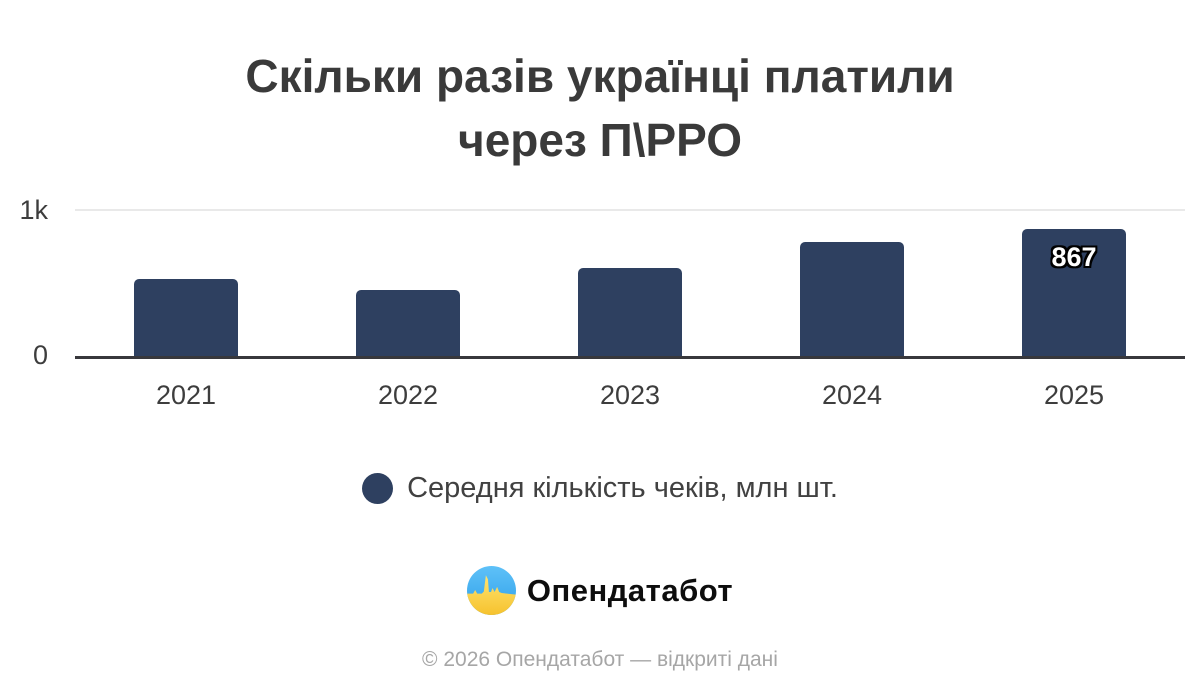 Image resolution: width=1200 pixels, height=700 pixels. Describe the element at coordinates (378, 488) in the screenshot. I see `legend-marker-icon` at that location.